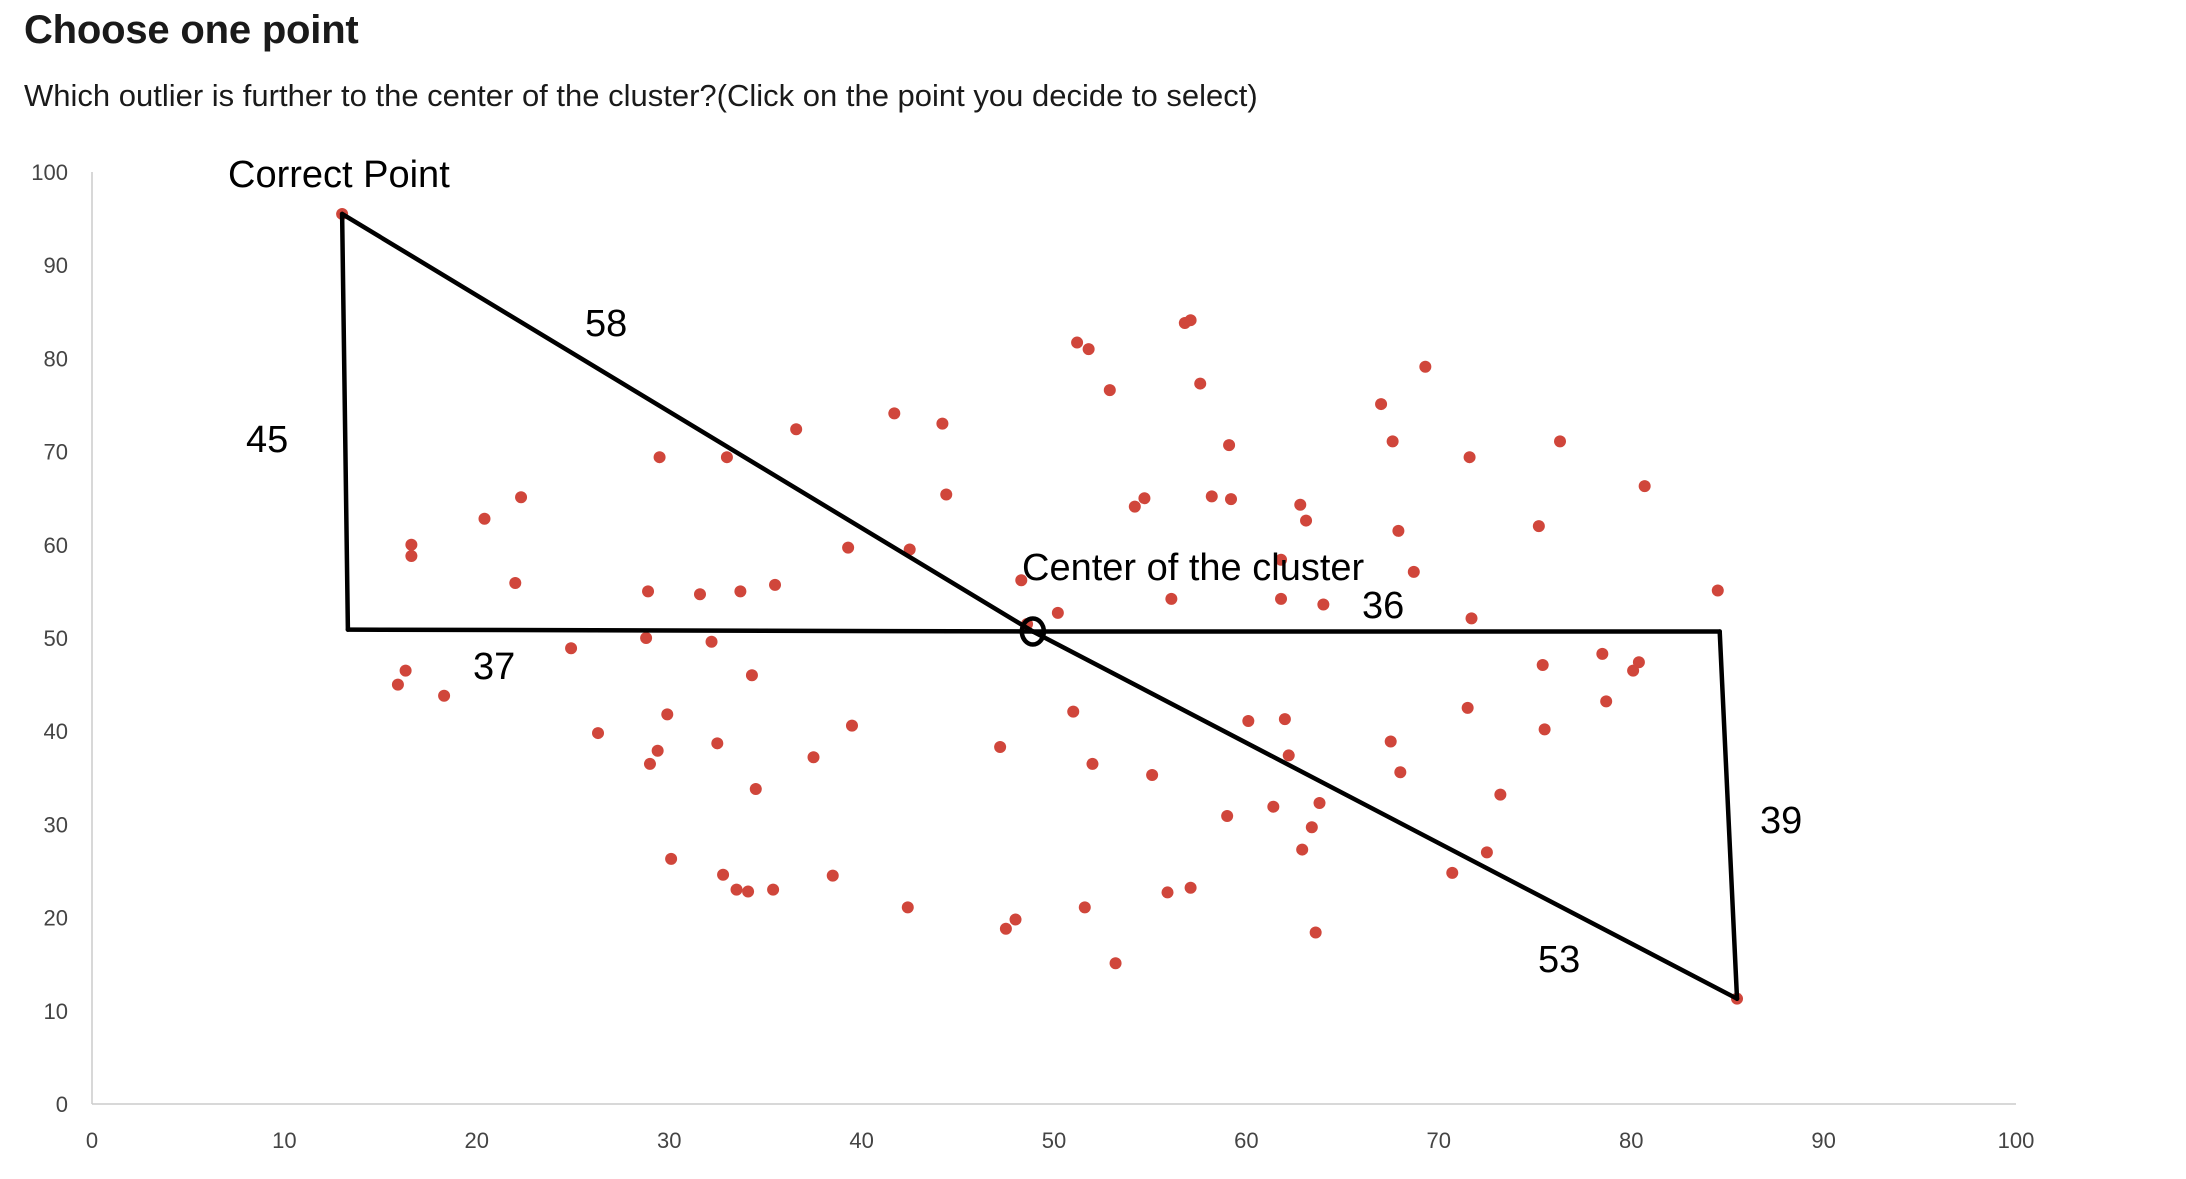 The width and height of the screenshot is (2186, 1179). I want to click on distance-label-right-diagonal: 53, so click(1559, 960).